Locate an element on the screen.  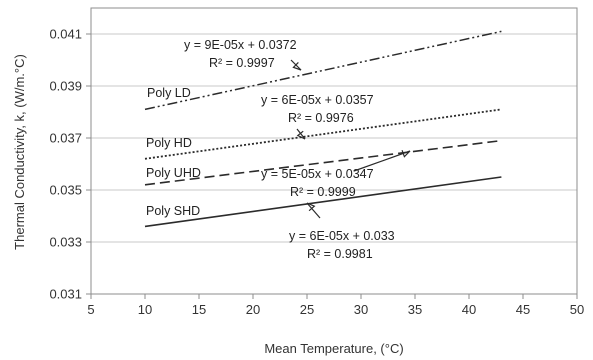
x-tick-label: 50 is located at coordinates (577, 309).